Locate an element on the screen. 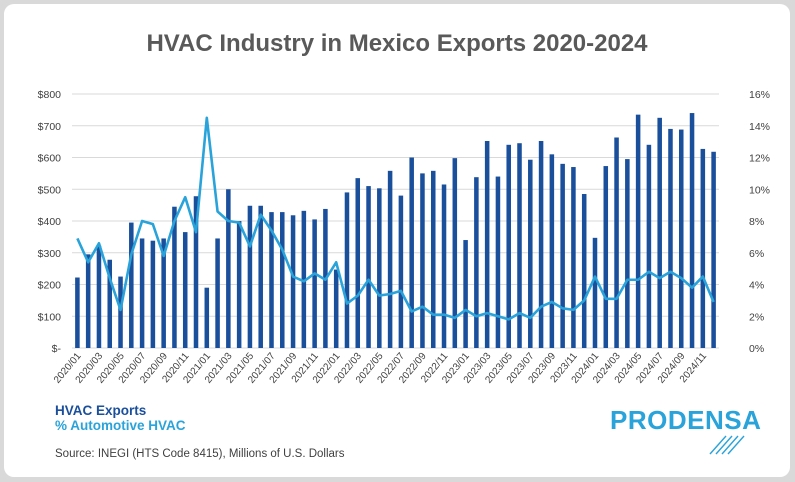  right-axis-tick-label: 12% is located at coordinates (759, 159).